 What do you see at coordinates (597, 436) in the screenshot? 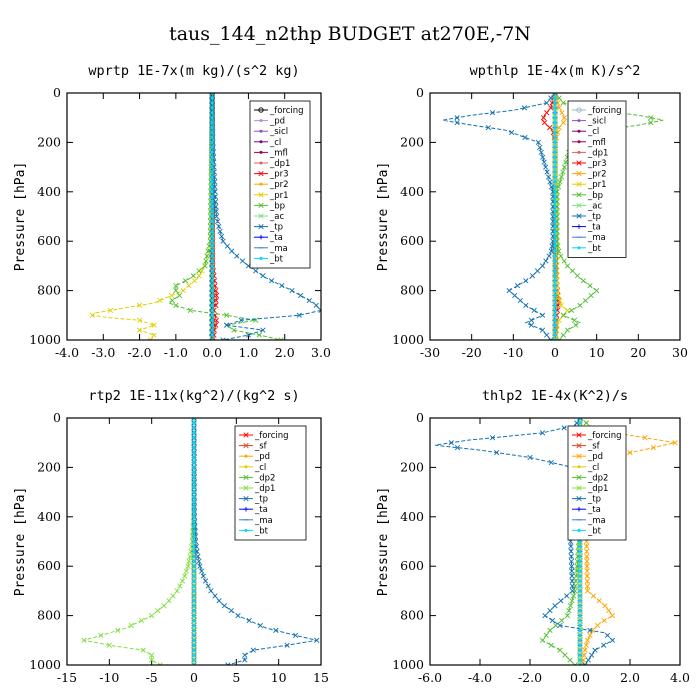
I see `legend-entry: _forcing` at bounding box center [597, 436].